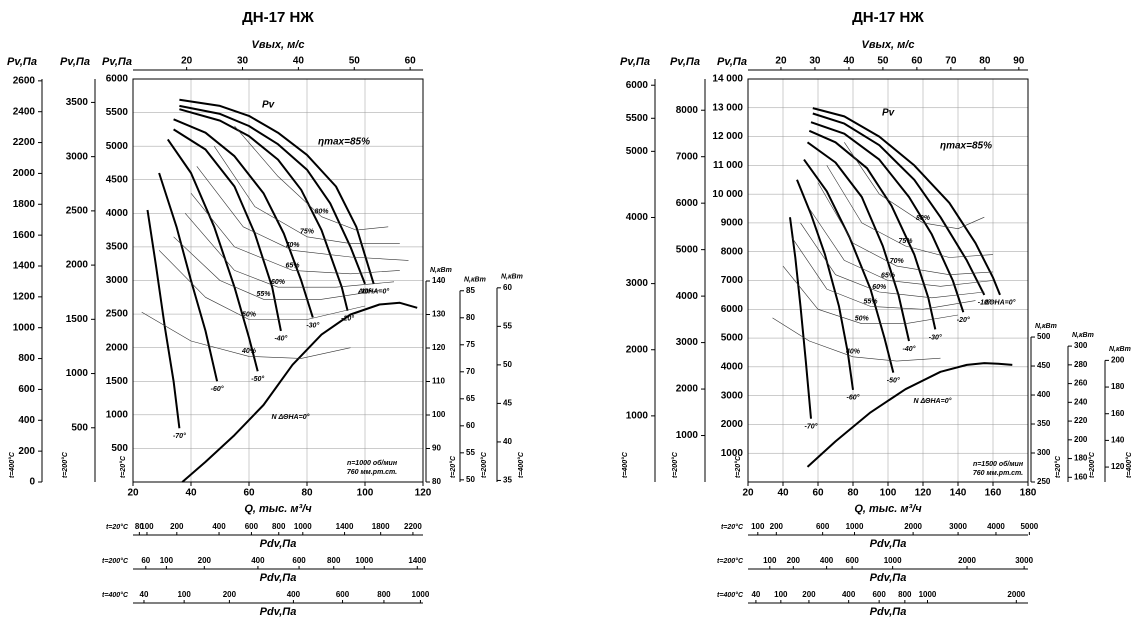 The width and height of the screenshot is (1142, 623). I want to click on curve-label: -70°, so click(811, 427).